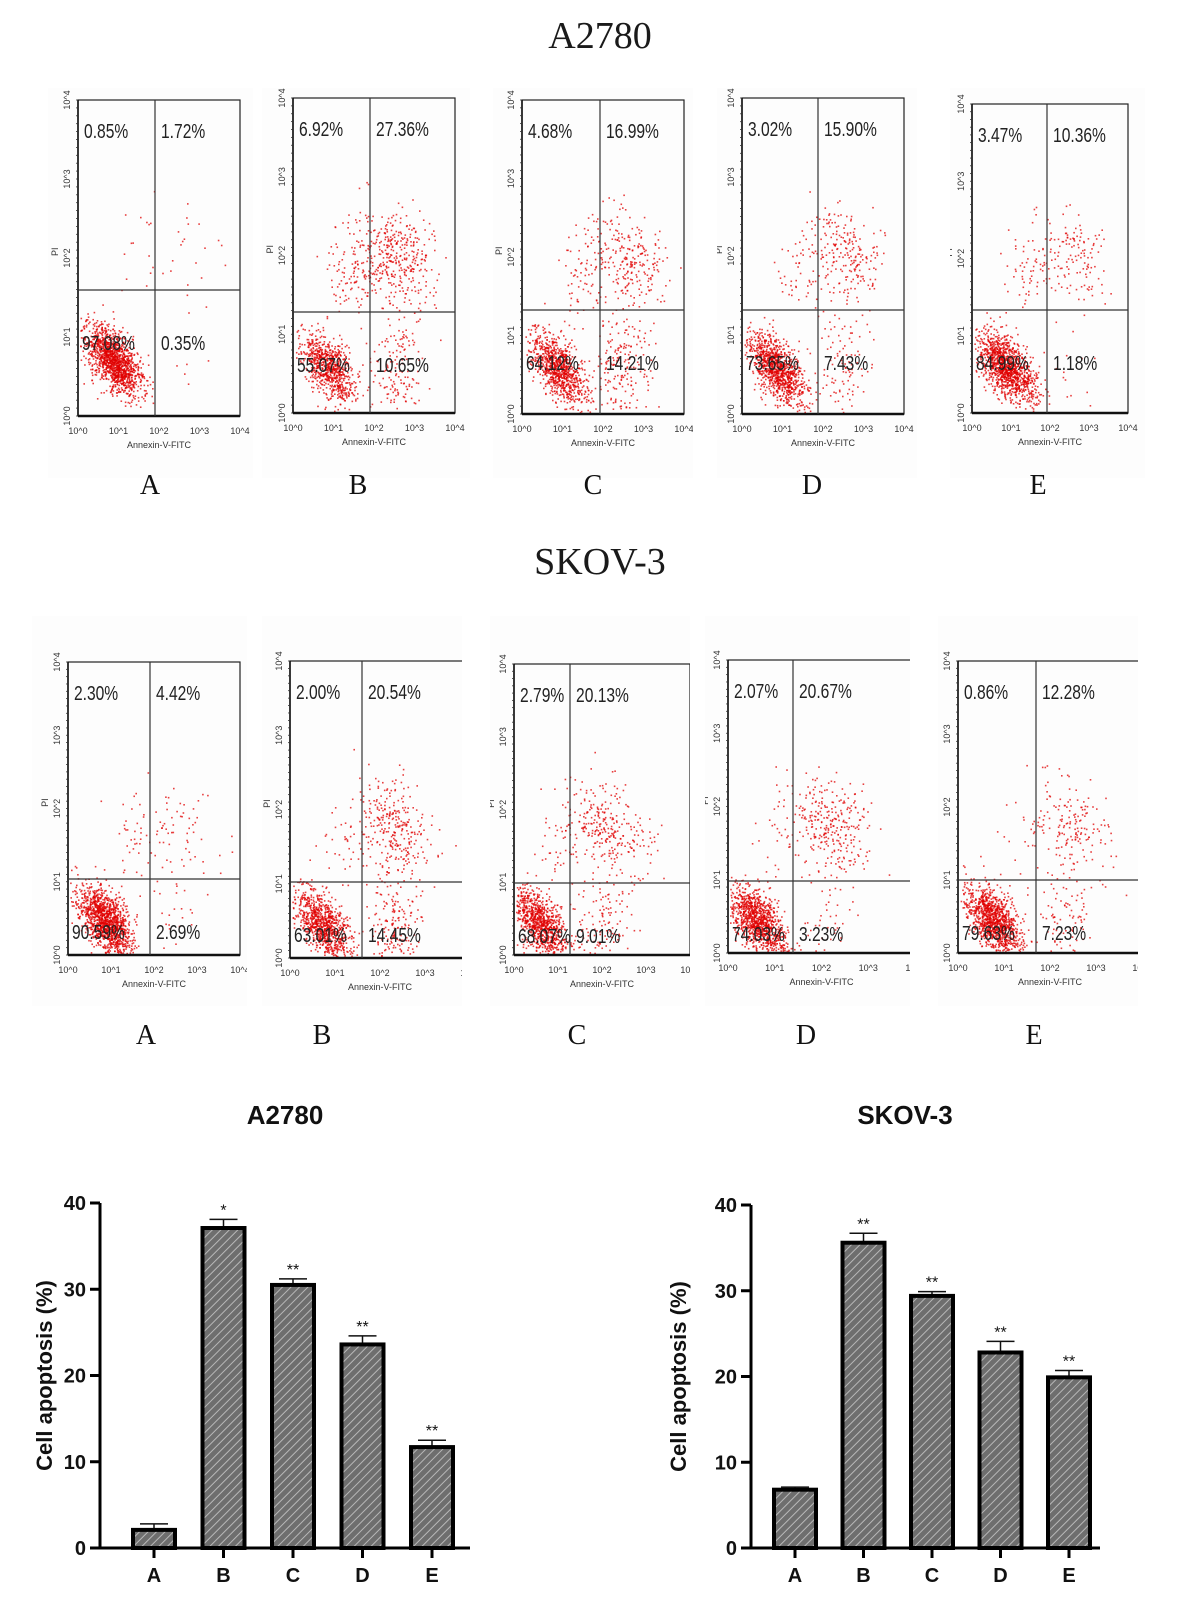 The height and width of the screenshot is (1614, 1200). I want to click on quadrant-upper-right-value: 20.13%, so click(602, 695).